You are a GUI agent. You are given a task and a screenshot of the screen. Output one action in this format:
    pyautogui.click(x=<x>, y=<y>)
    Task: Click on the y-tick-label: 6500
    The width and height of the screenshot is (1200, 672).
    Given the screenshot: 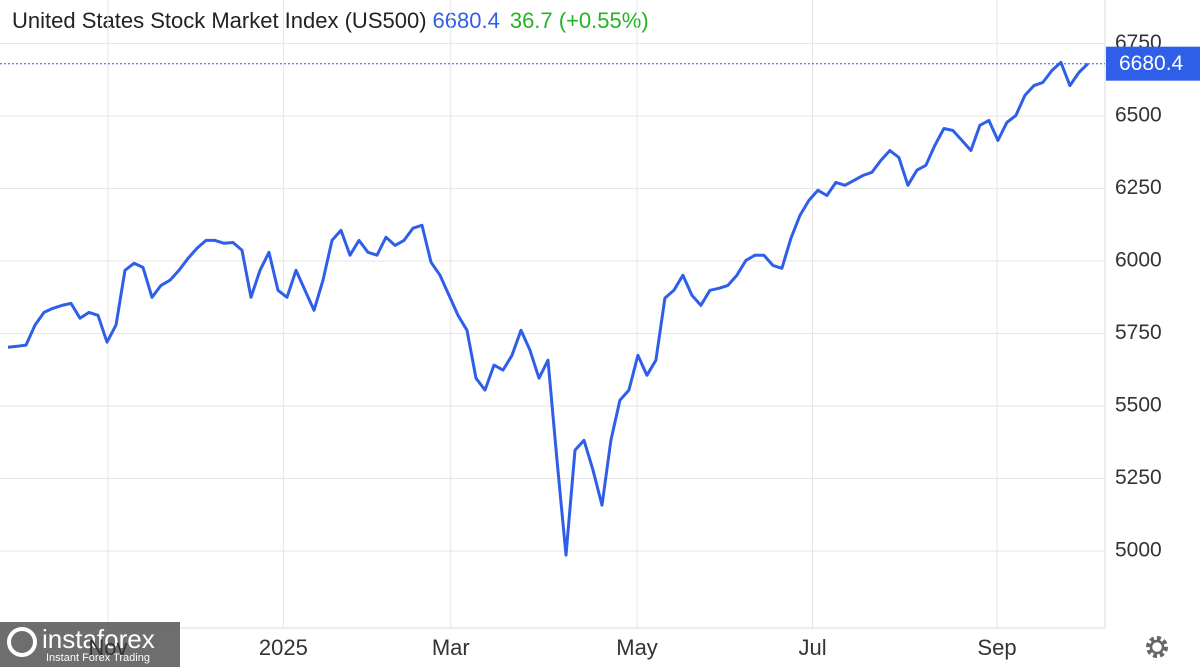 What is the action you would take?
    pyautogui.click(x=1138, y=115)
    